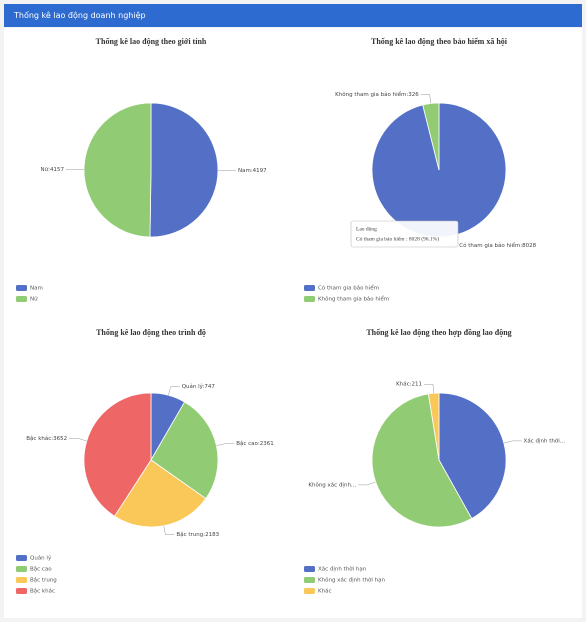  Describe the element at coordinates (41, 558) in the screenshot. I see `legend-label: Quản lý` at that location.